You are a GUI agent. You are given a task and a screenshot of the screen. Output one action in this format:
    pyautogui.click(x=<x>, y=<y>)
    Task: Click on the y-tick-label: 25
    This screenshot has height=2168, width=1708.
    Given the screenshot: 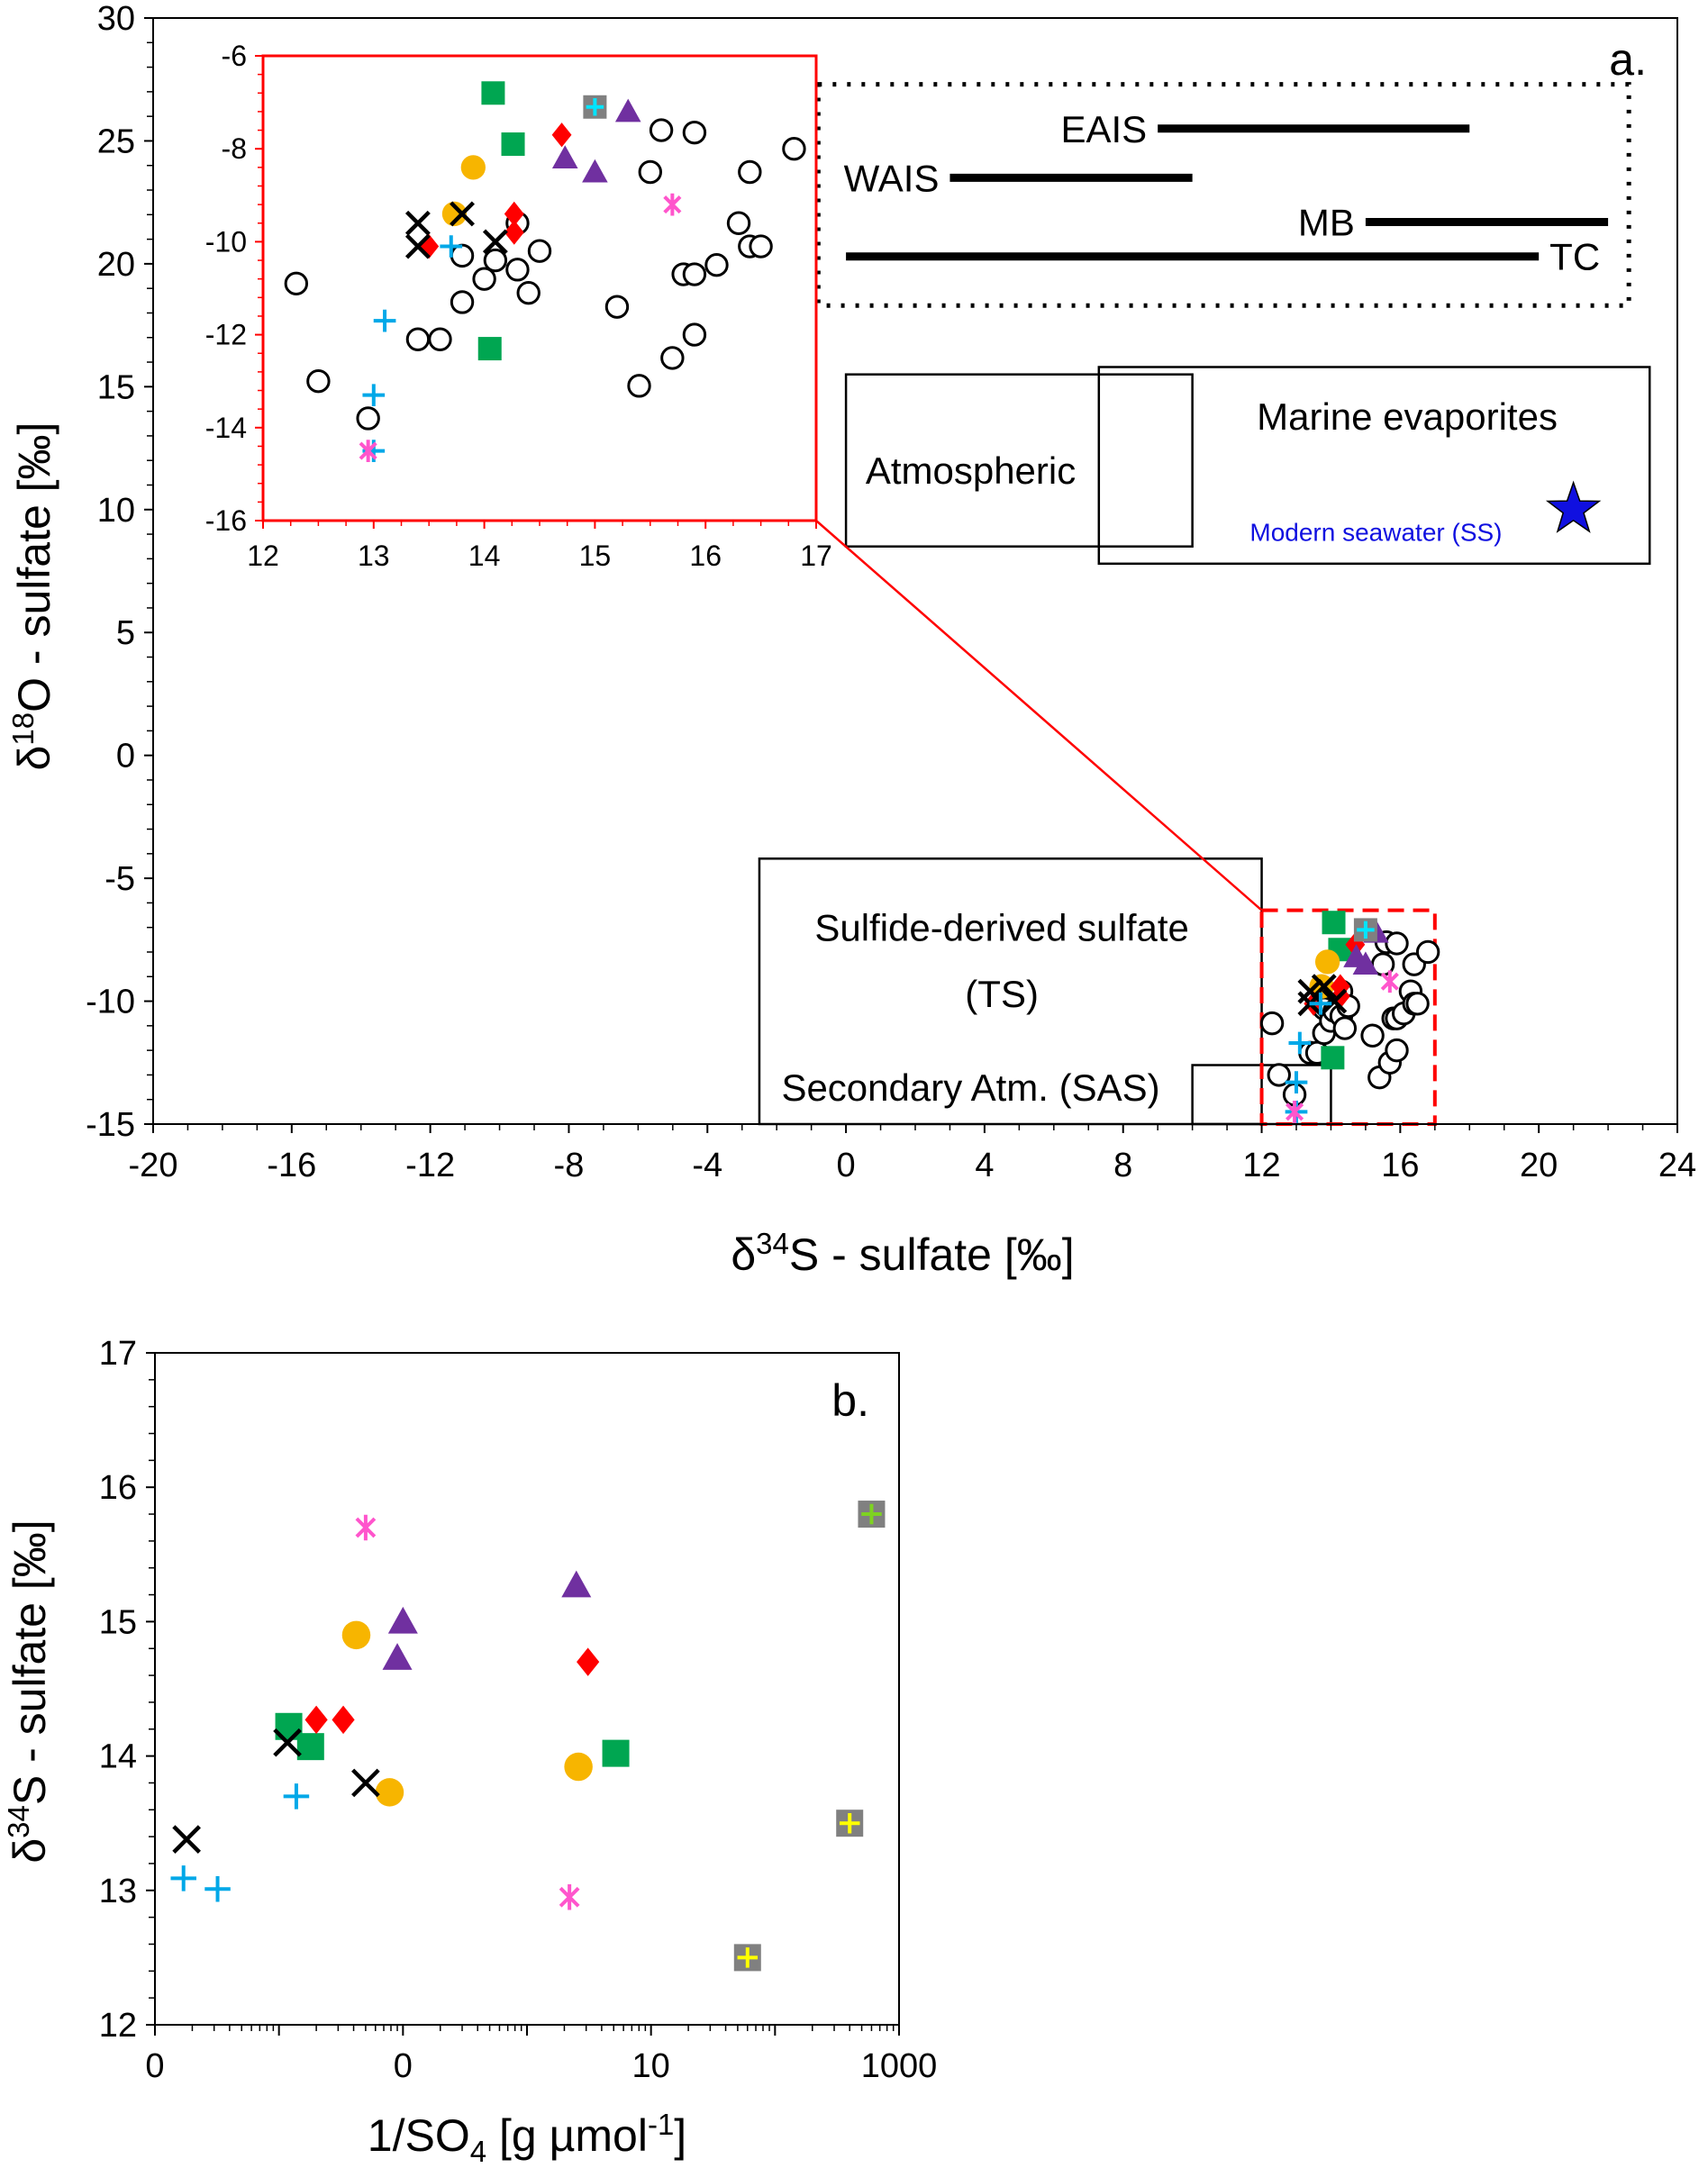 What is the action you would take?
    pyautogui.click(x=116, y=141)
    